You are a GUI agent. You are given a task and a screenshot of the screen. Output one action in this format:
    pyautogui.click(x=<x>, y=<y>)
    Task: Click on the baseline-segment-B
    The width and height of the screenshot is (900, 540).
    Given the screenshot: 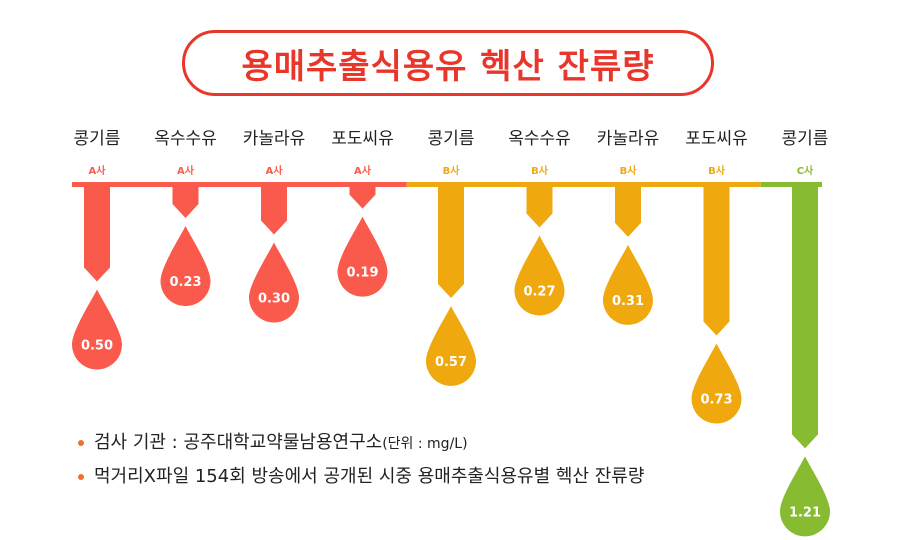 What is the action you would take?
    pyautogui.click(x=583, y=184)
    